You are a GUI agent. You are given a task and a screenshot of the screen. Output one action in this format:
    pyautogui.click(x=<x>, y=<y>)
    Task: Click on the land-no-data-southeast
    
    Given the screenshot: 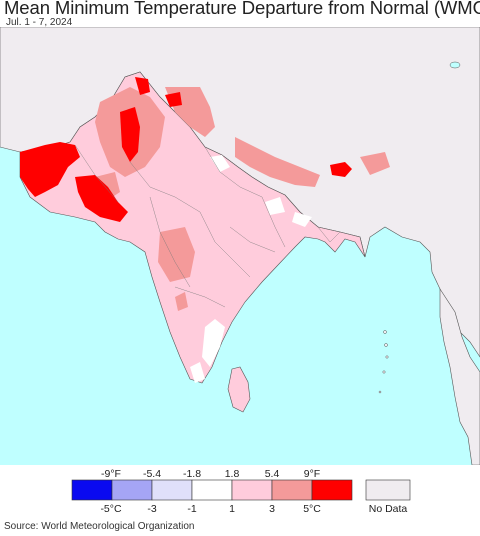 What is the action you would take?
    pyautogui.click(x=459, y=376)
    